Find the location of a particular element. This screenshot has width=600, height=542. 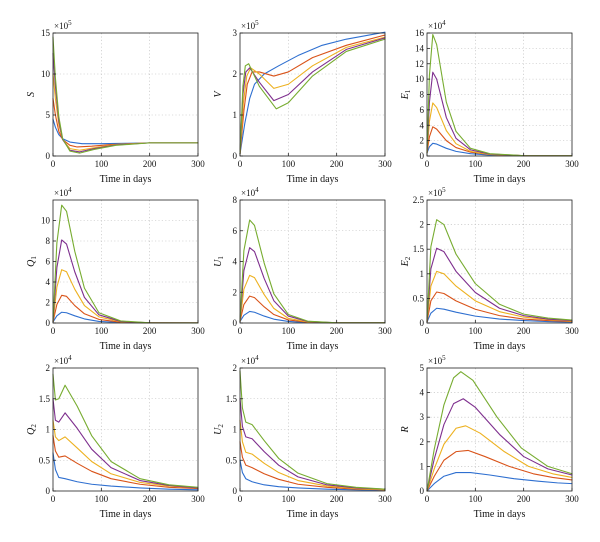

y-axis-variable: U is located at coordinates (218, 431).